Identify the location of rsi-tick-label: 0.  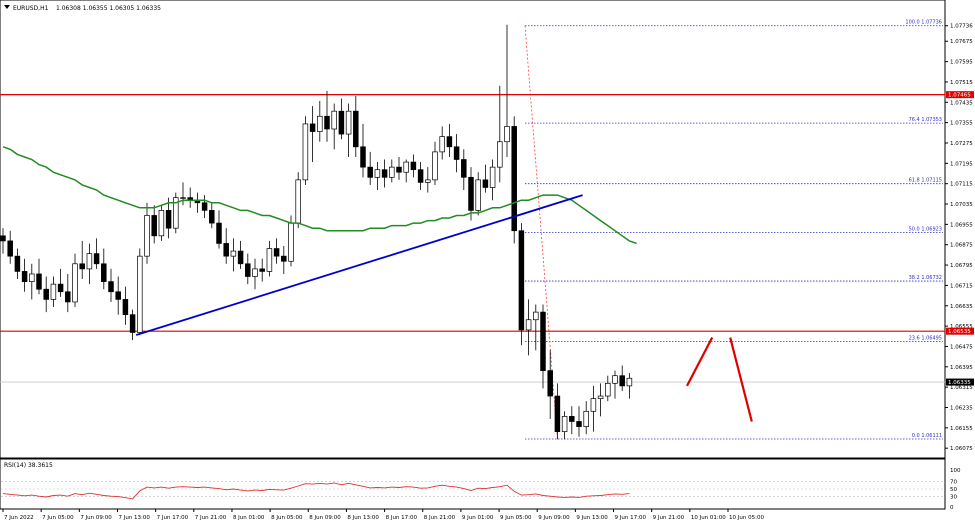
(952, 508).